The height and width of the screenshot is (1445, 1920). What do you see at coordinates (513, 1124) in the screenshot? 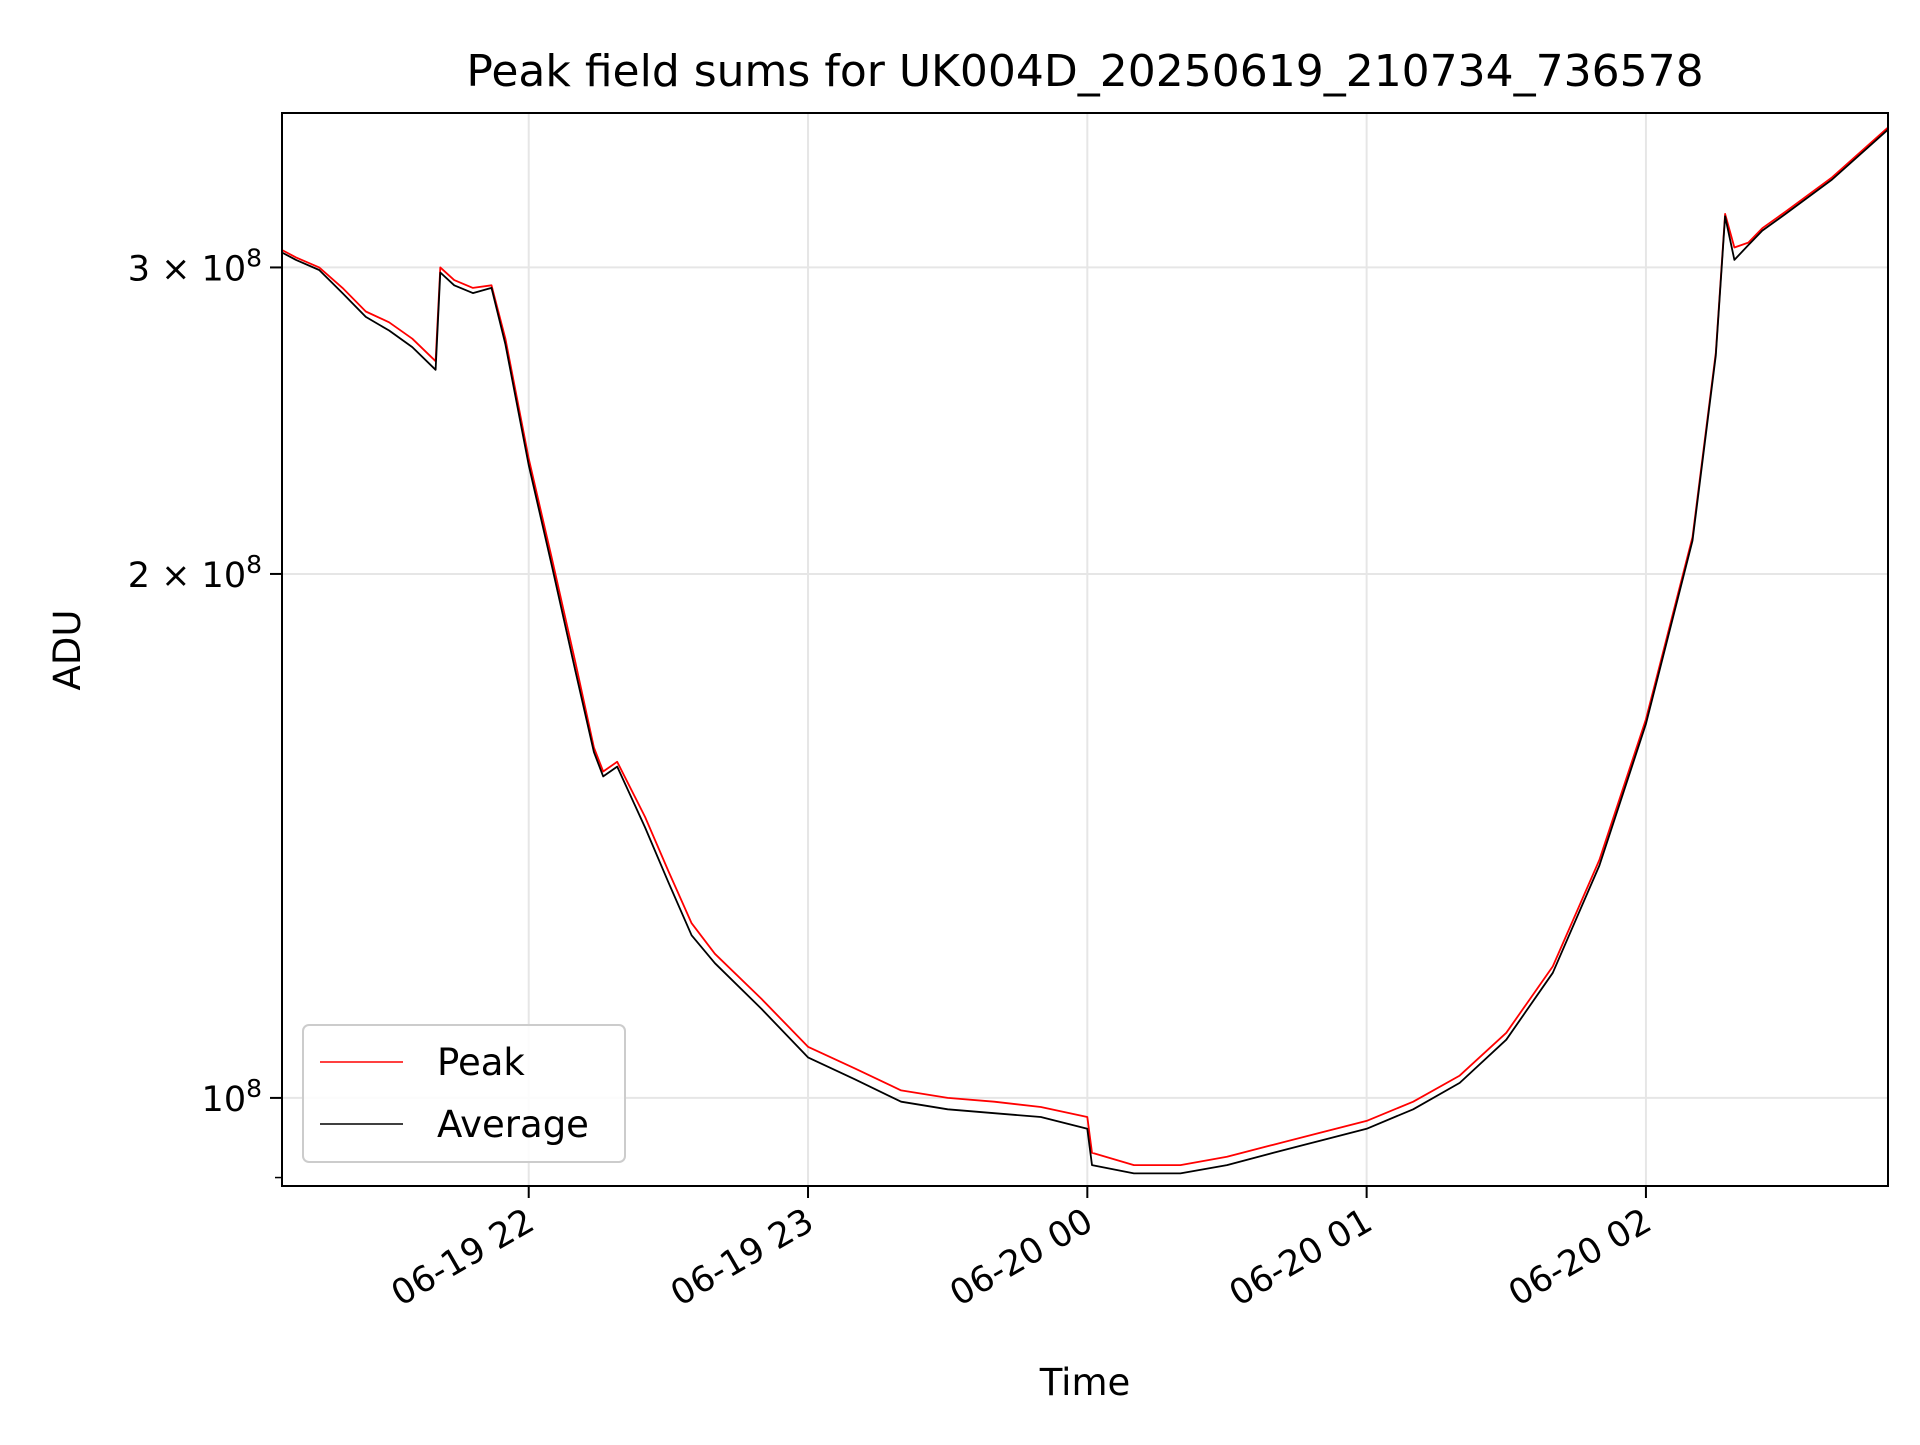
I see `legend-label-average: Average` at bounding box center [513, 1124].